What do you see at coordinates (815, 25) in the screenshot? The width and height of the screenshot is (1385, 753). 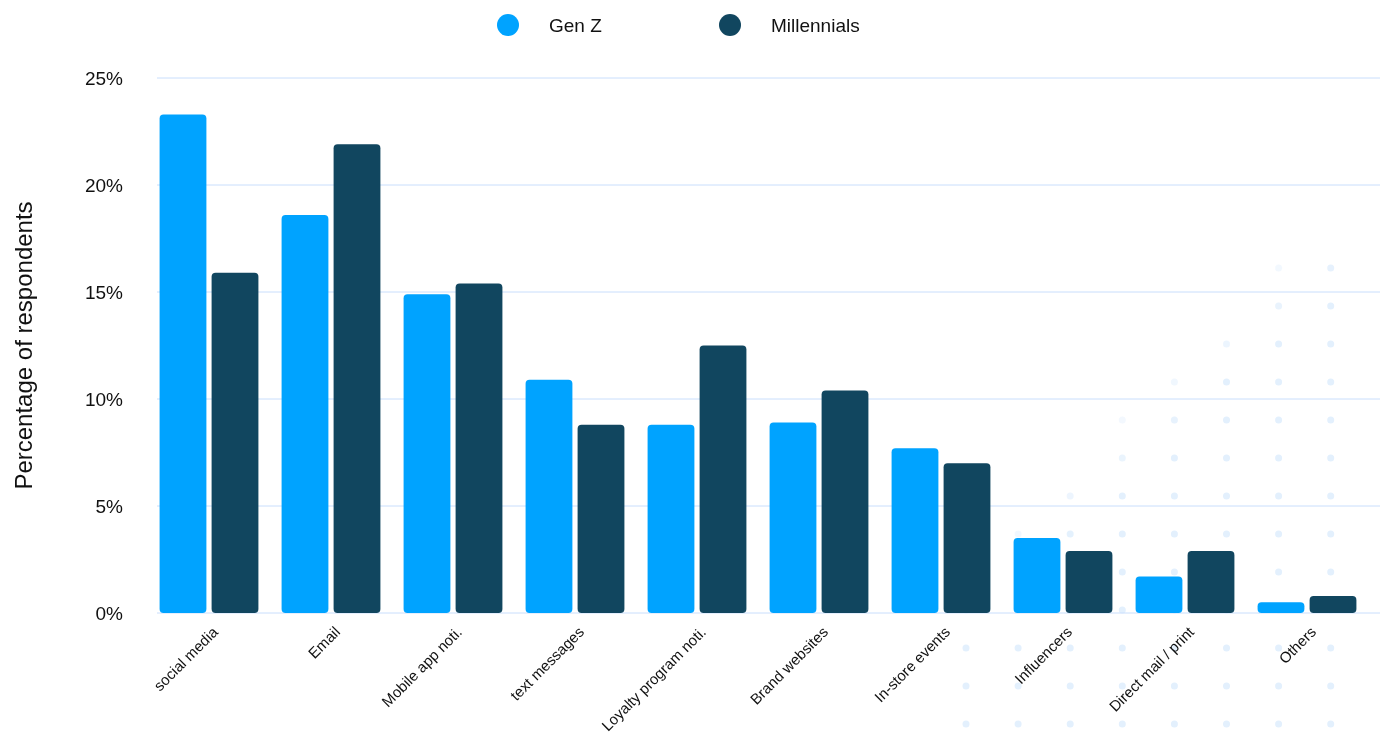 I see `legend-label: Millennials` at bounding box center [815, 25].